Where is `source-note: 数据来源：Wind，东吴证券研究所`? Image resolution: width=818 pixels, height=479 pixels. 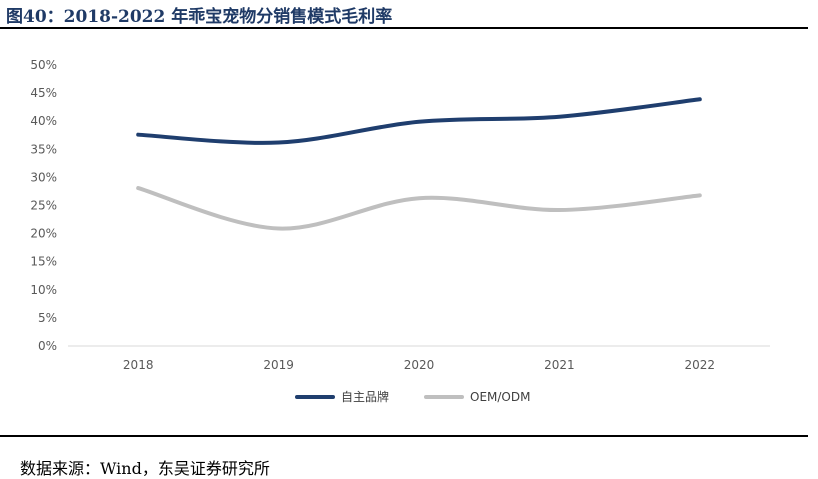
source-note: 数据来源：Wind，东吴证券研究所 is located at coordinates (145, 468).